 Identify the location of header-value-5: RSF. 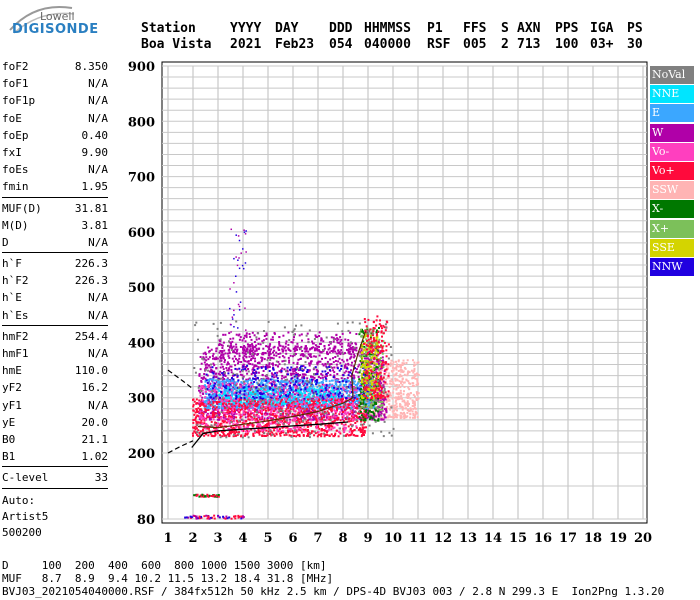
(439, 44).